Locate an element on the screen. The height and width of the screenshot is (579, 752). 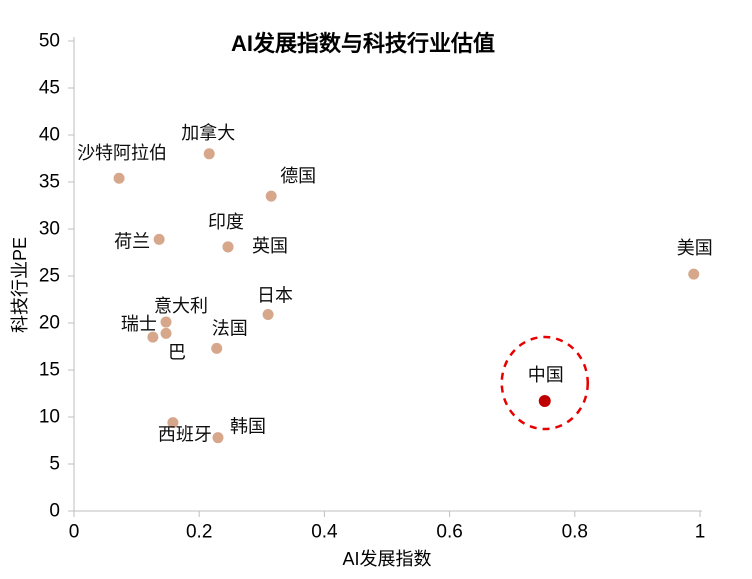
point-label-uk: 英国 is located at coordinates (270, 246).